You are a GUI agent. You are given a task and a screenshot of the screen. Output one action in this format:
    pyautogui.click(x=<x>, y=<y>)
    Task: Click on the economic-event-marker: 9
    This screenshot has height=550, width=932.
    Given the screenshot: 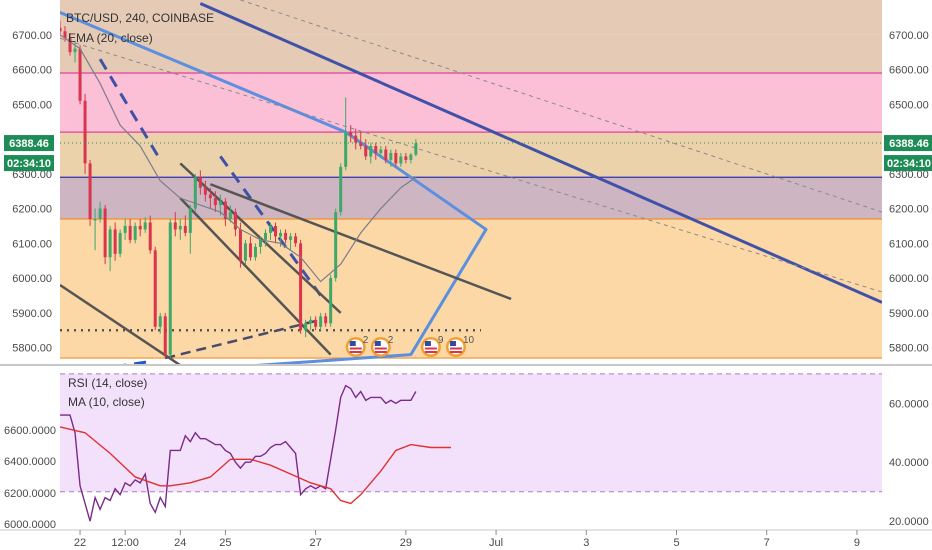 What is the action you would take?
    pyautogui.click(x=432, y=346)
    